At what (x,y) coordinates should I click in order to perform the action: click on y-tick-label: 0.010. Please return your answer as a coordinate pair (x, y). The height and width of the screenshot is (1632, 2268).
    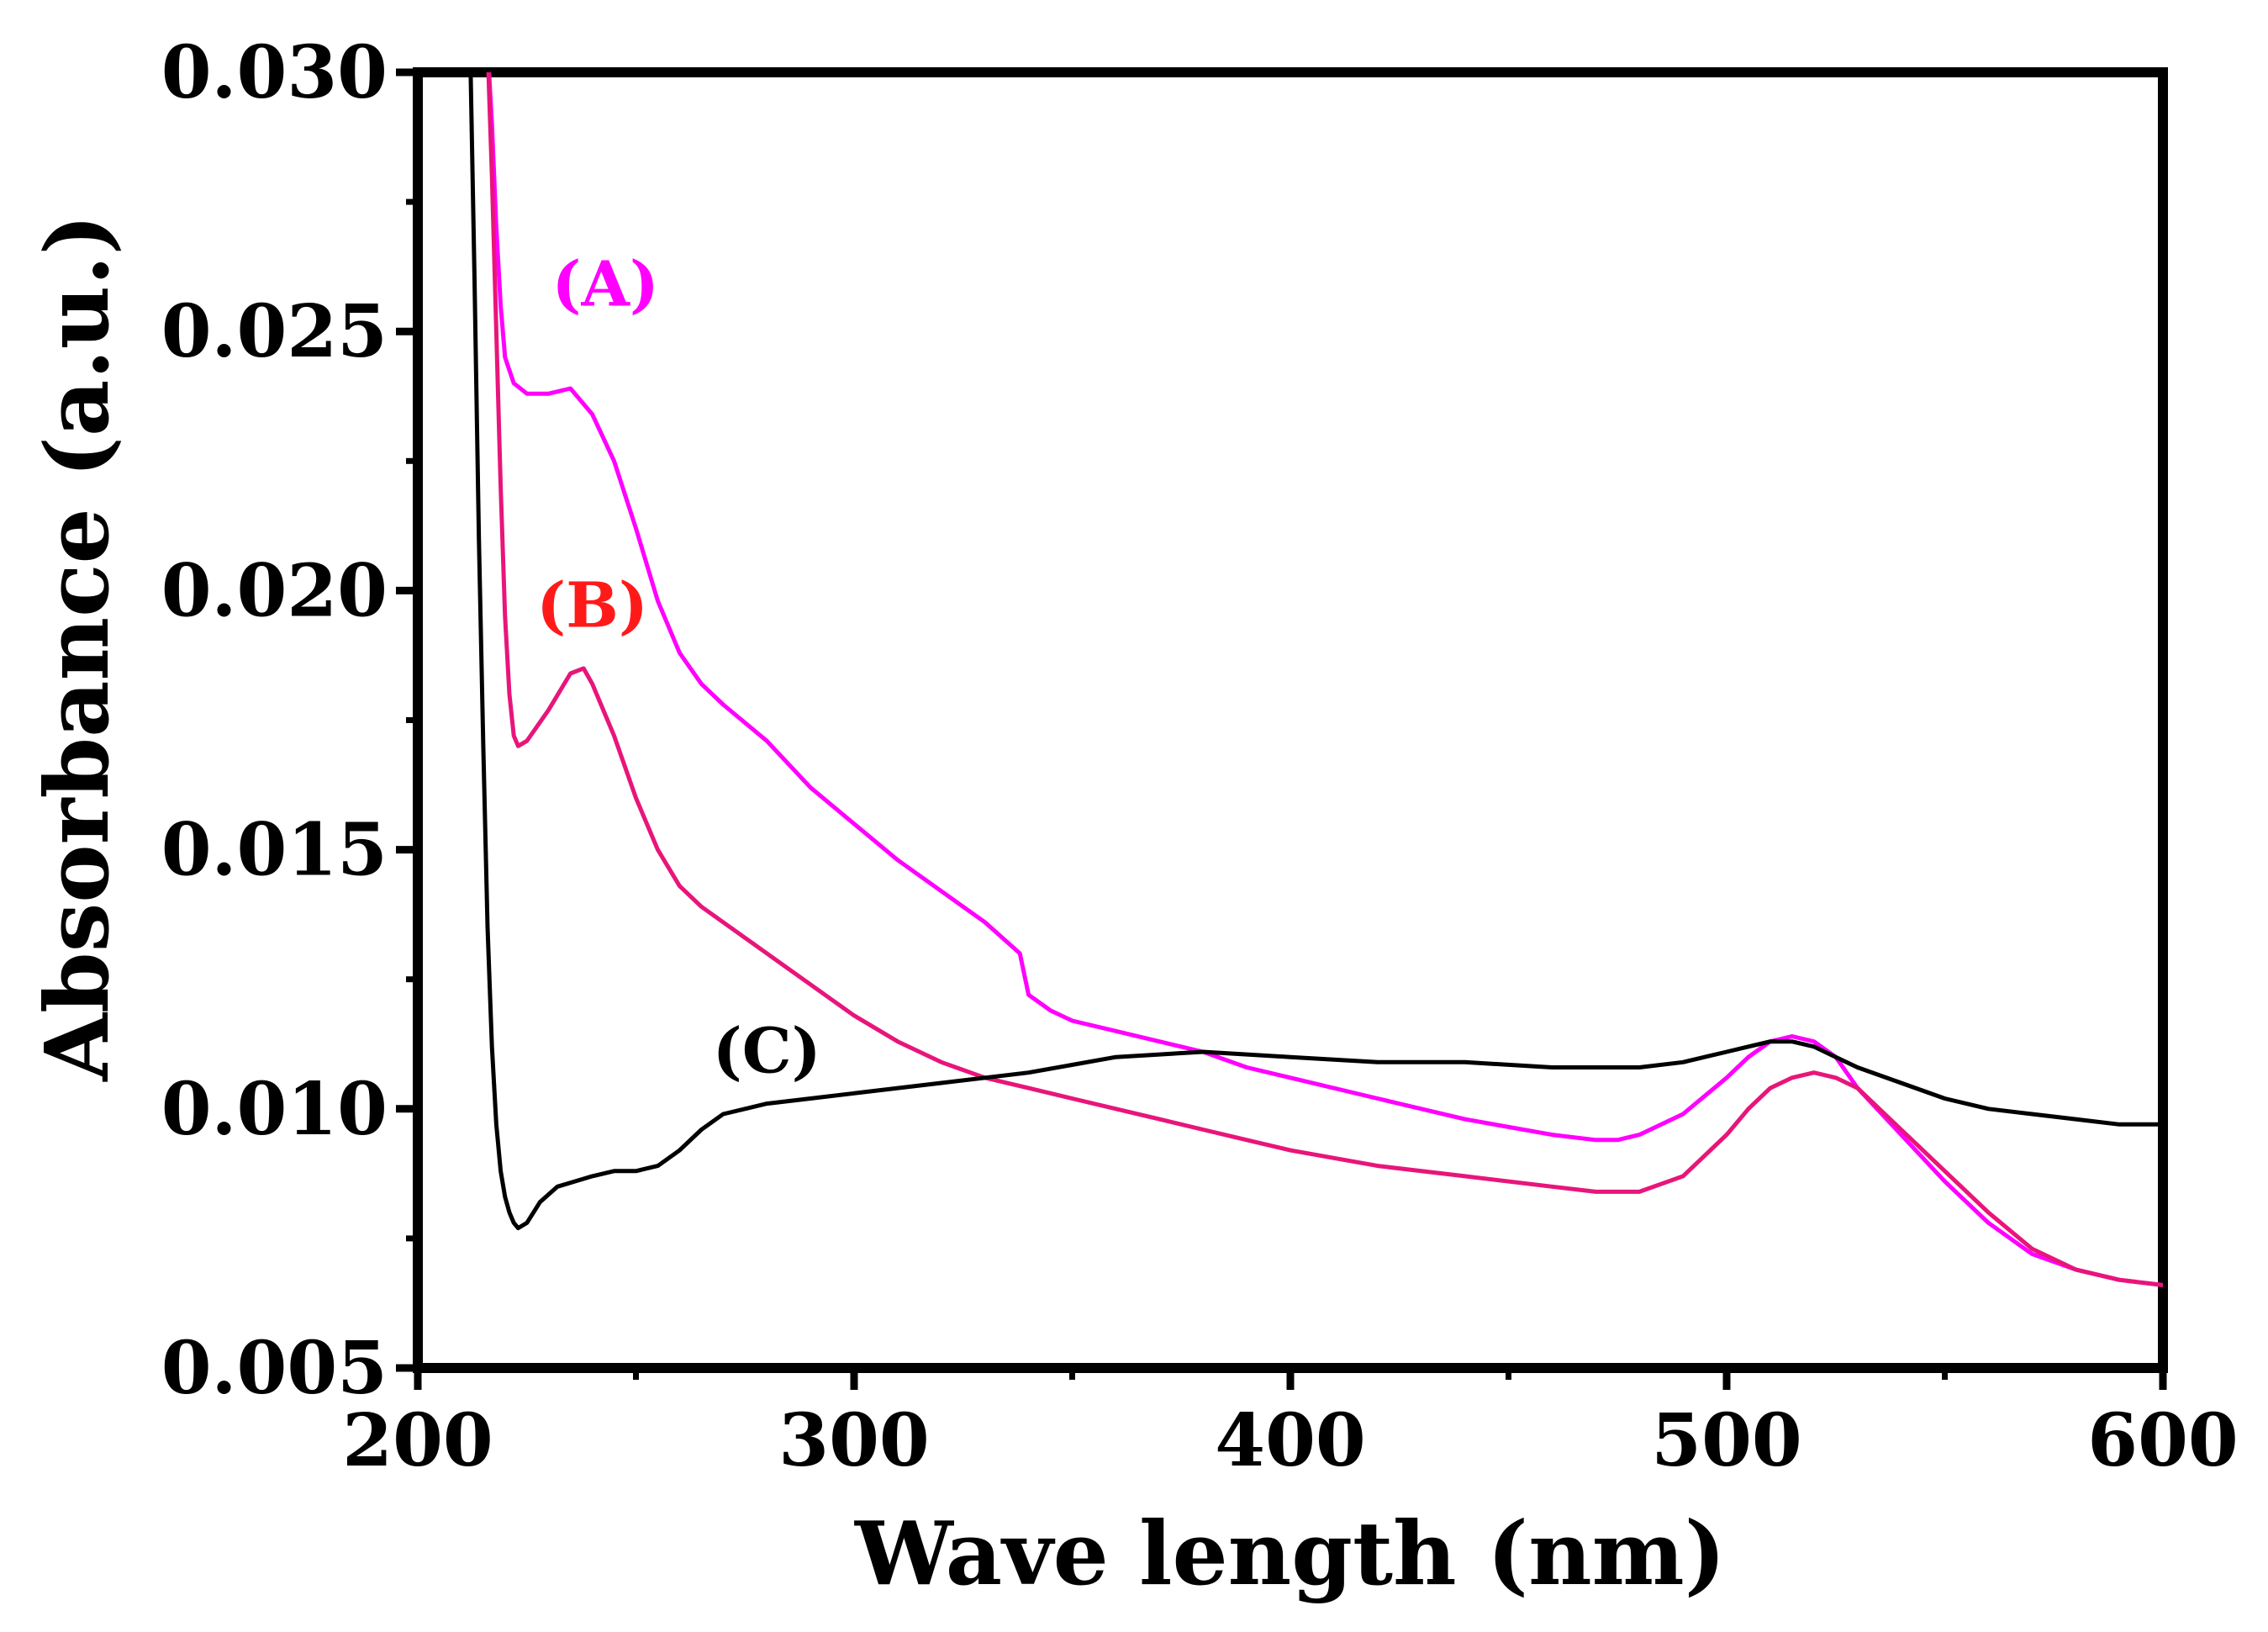
    Looking at the image, I should click on (274, 1110).